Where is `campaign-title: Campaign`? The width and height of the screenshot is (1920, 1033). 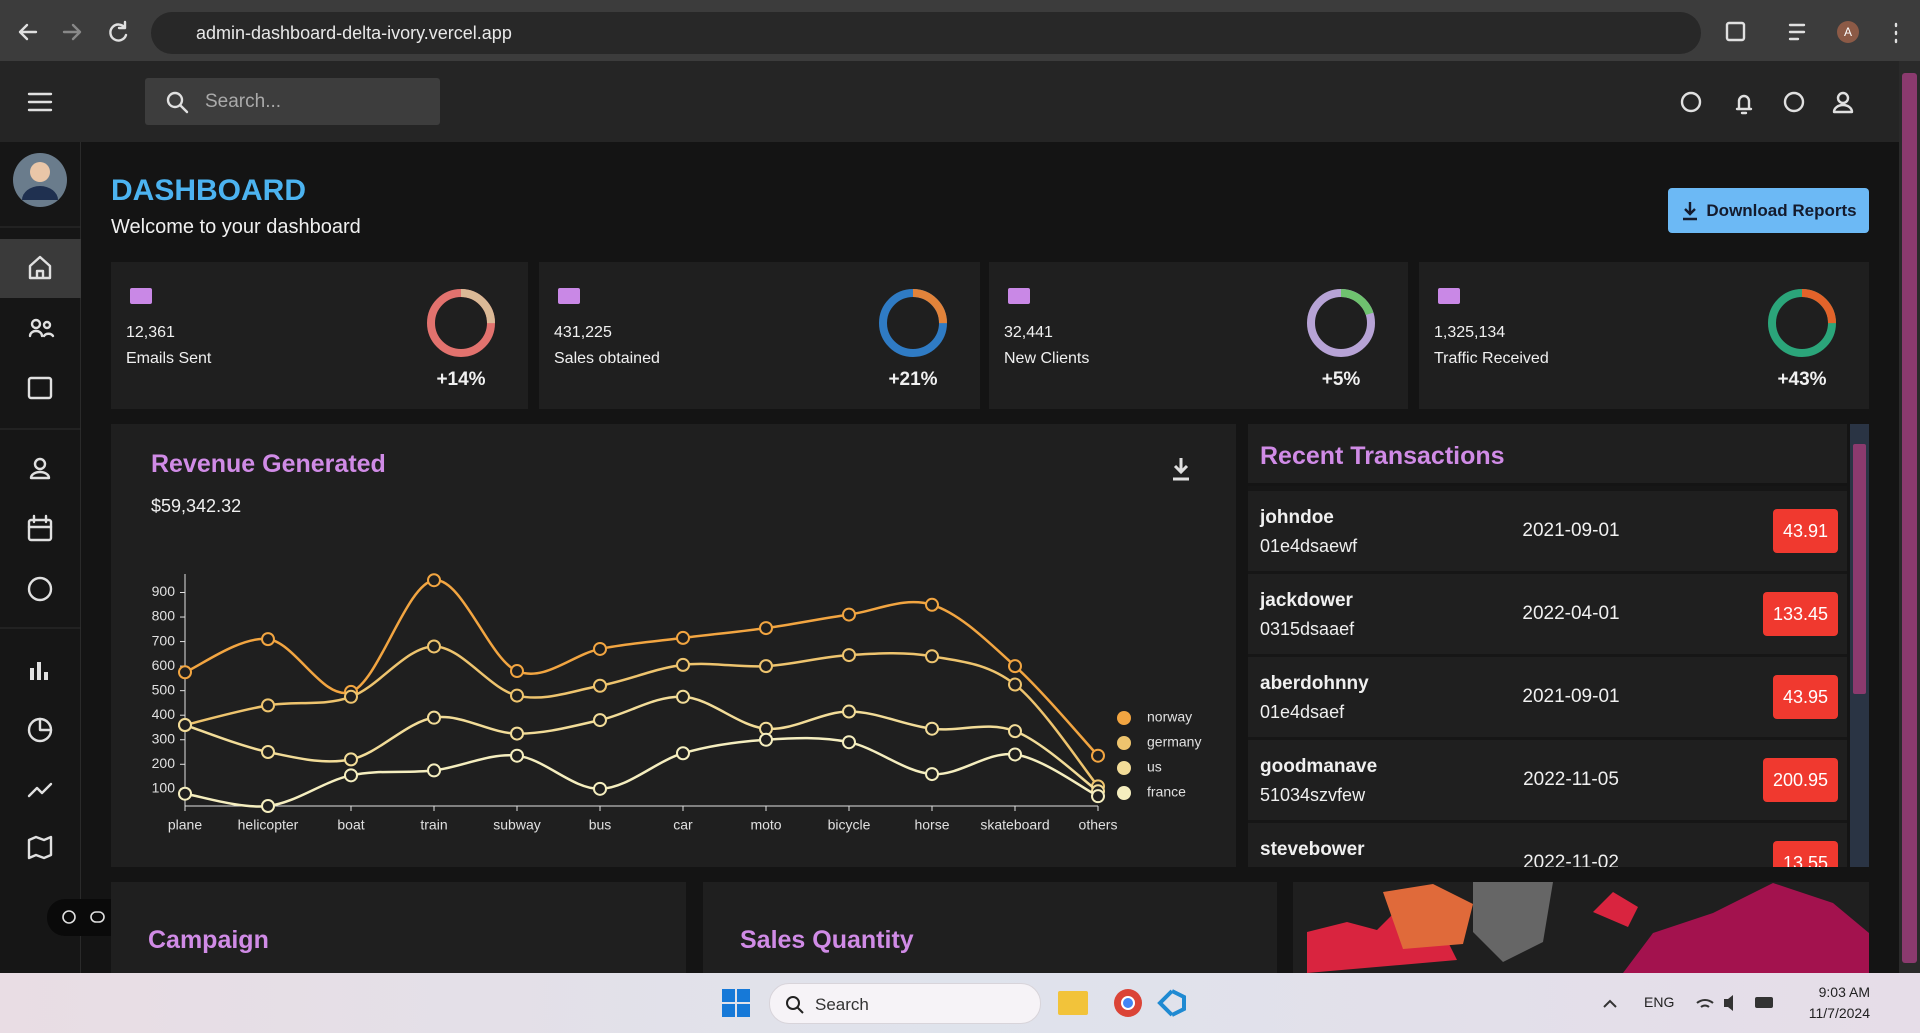
campaign-title: Campaign is located at coordinates (208, 940).